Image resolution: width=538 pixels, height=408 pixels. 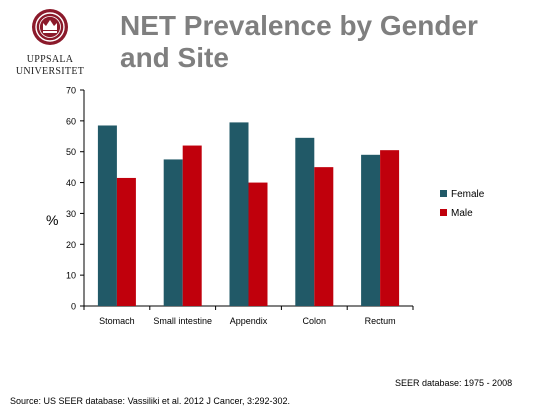 I want to click on legend-label-female: Female, so click(x=468, y=194).